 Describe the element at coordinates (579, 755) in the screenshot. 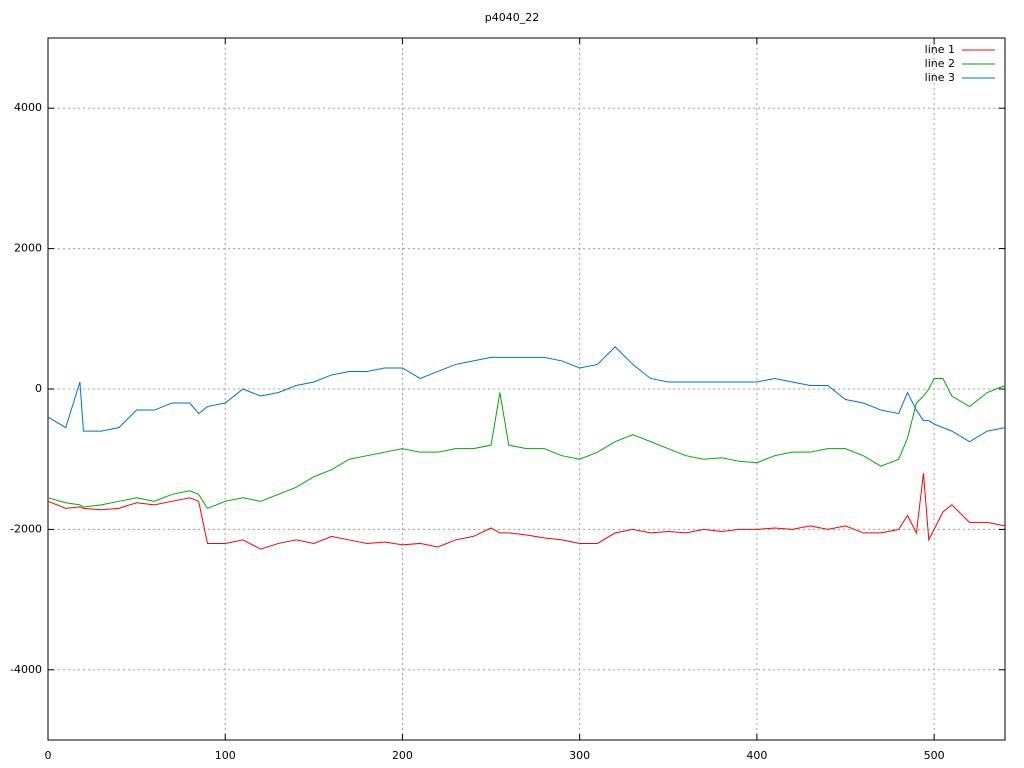

I see `x-tick-label: 300` at that location.